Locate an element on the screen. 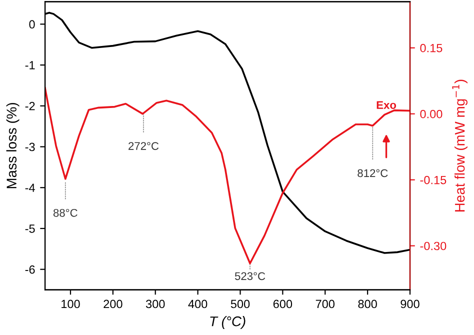 This screenshot has width=474, height=335. y-tick-label: -1 is located at coordinates (30, 65).